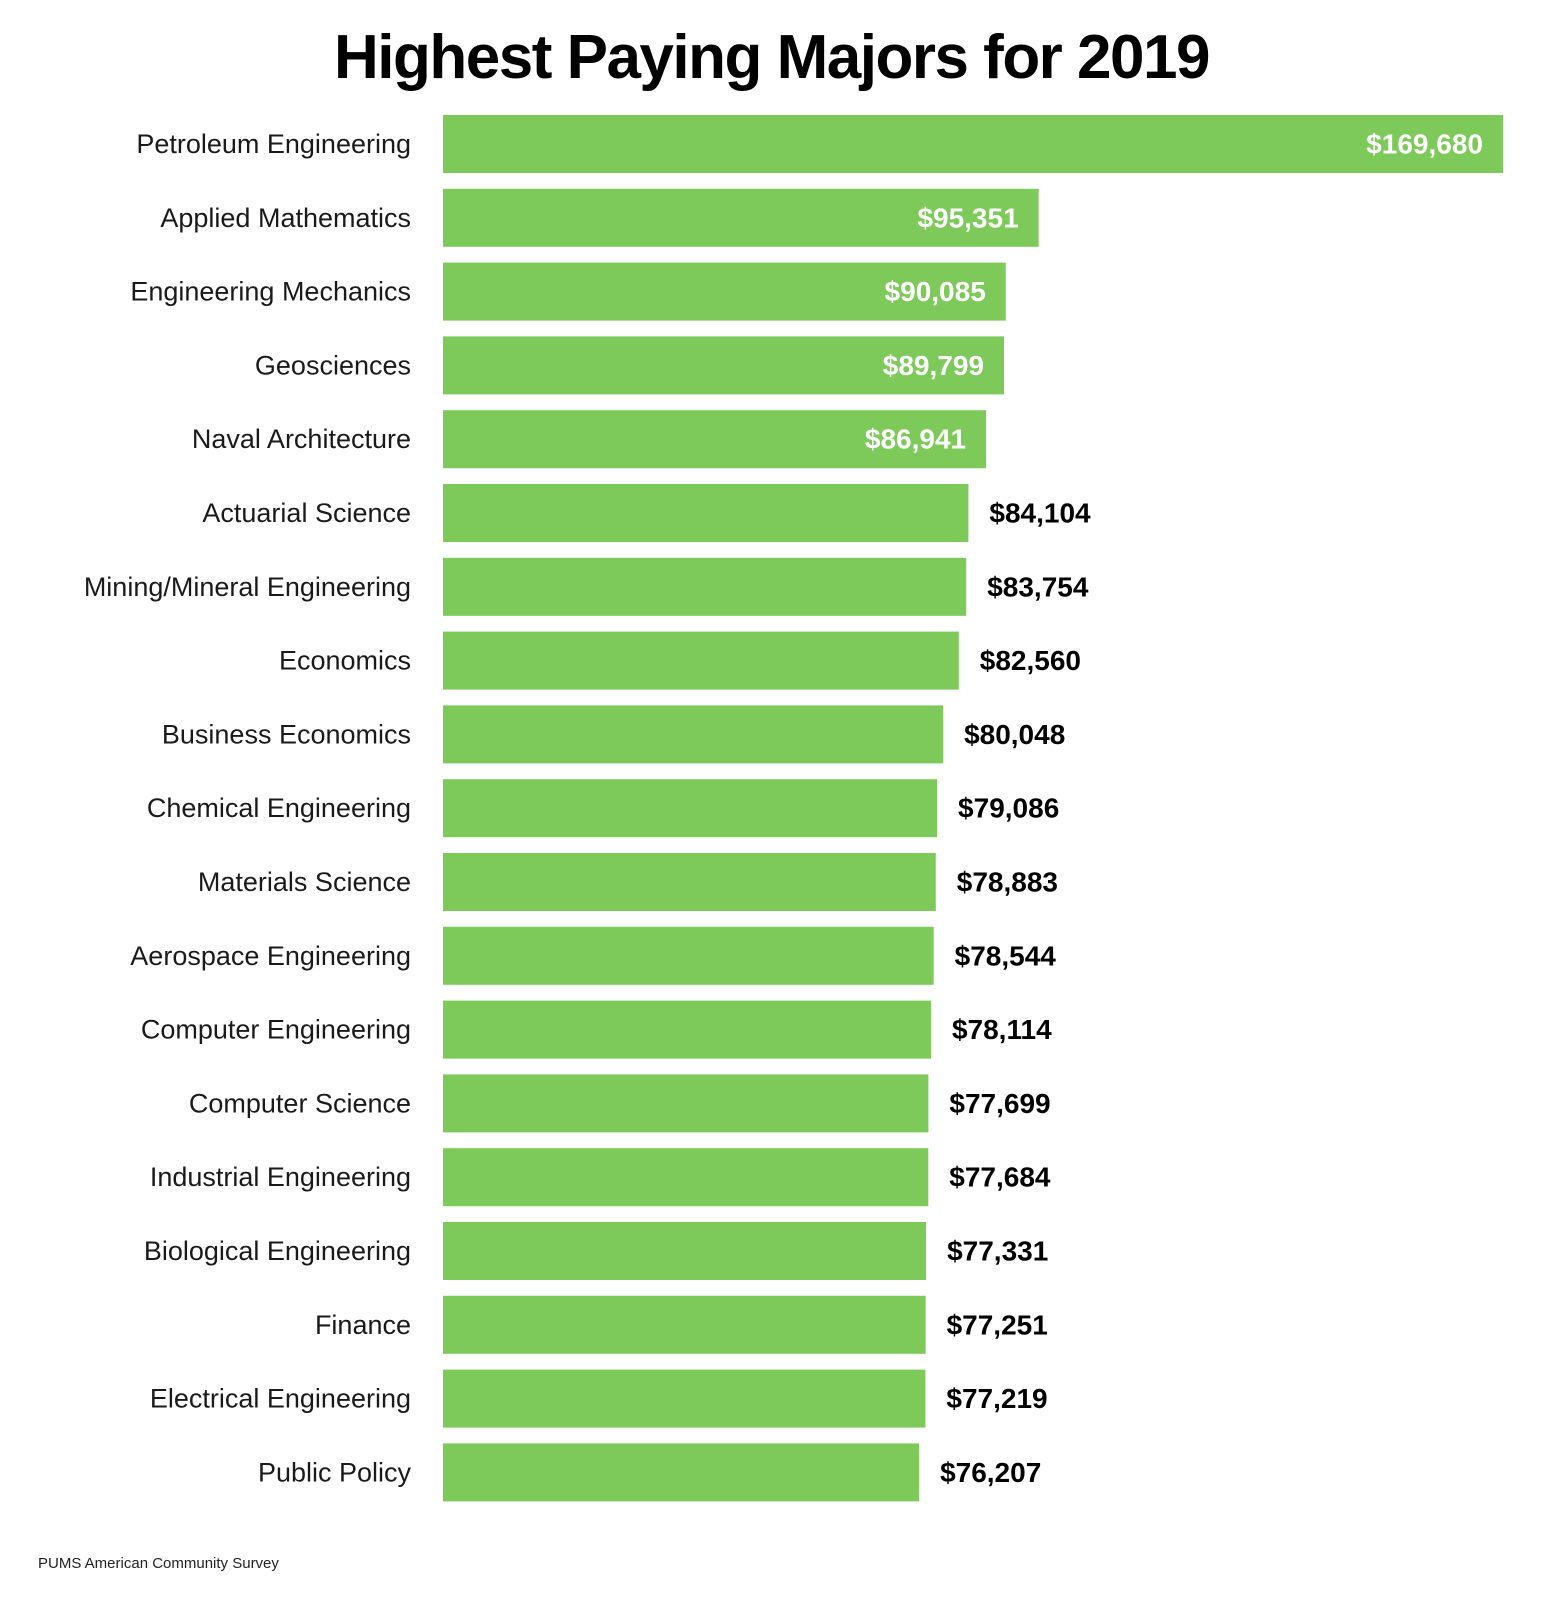 The image size is (1543, 1600). What do you see at coordinates (270, 956) in the screenshot?
I see `category-label: Aerospace Engineering` at bounding box center [270, 956].